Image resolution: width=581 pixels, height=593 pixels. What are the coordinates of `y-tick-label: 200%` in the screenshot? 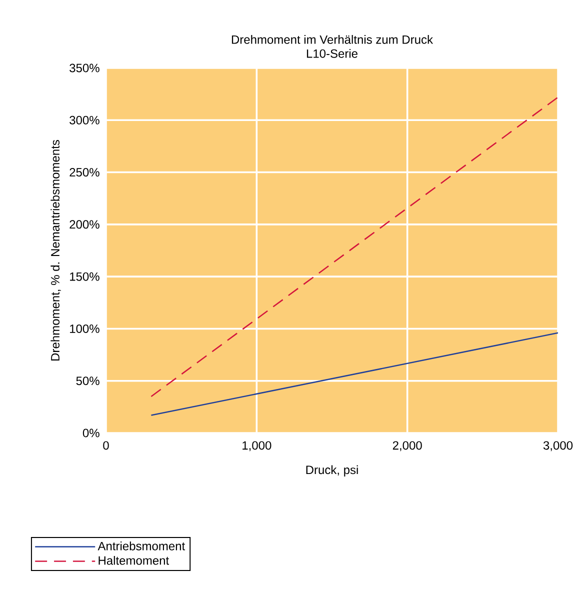 It's located at (85, 224).